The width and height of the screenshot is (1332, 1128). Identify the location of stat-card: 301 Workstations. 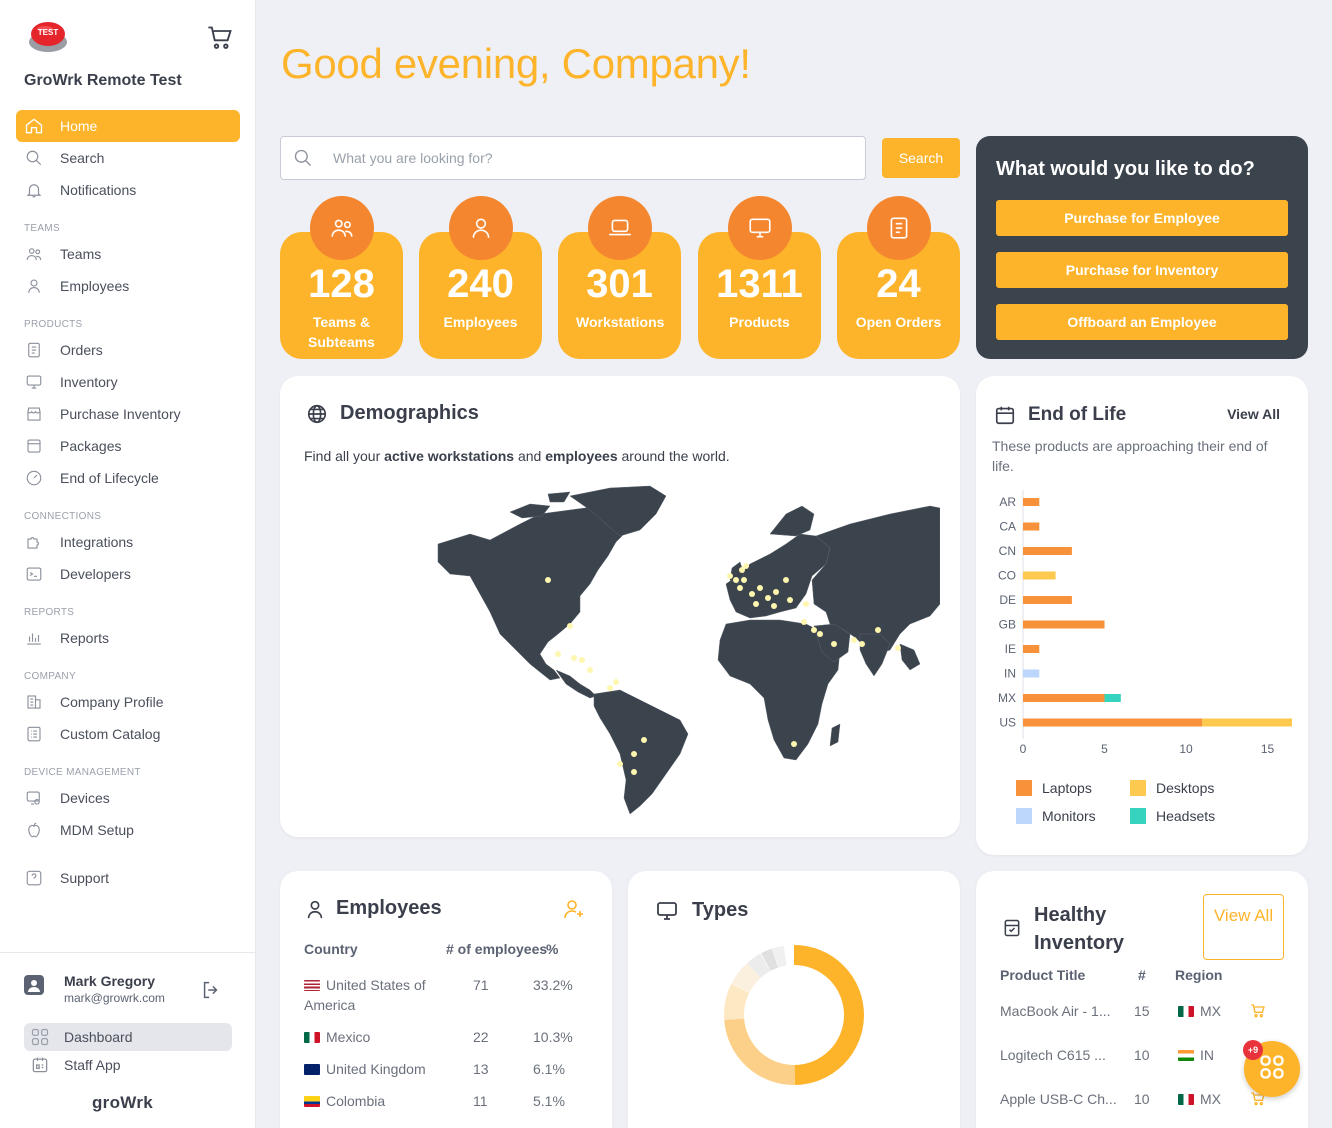
(619, 277).